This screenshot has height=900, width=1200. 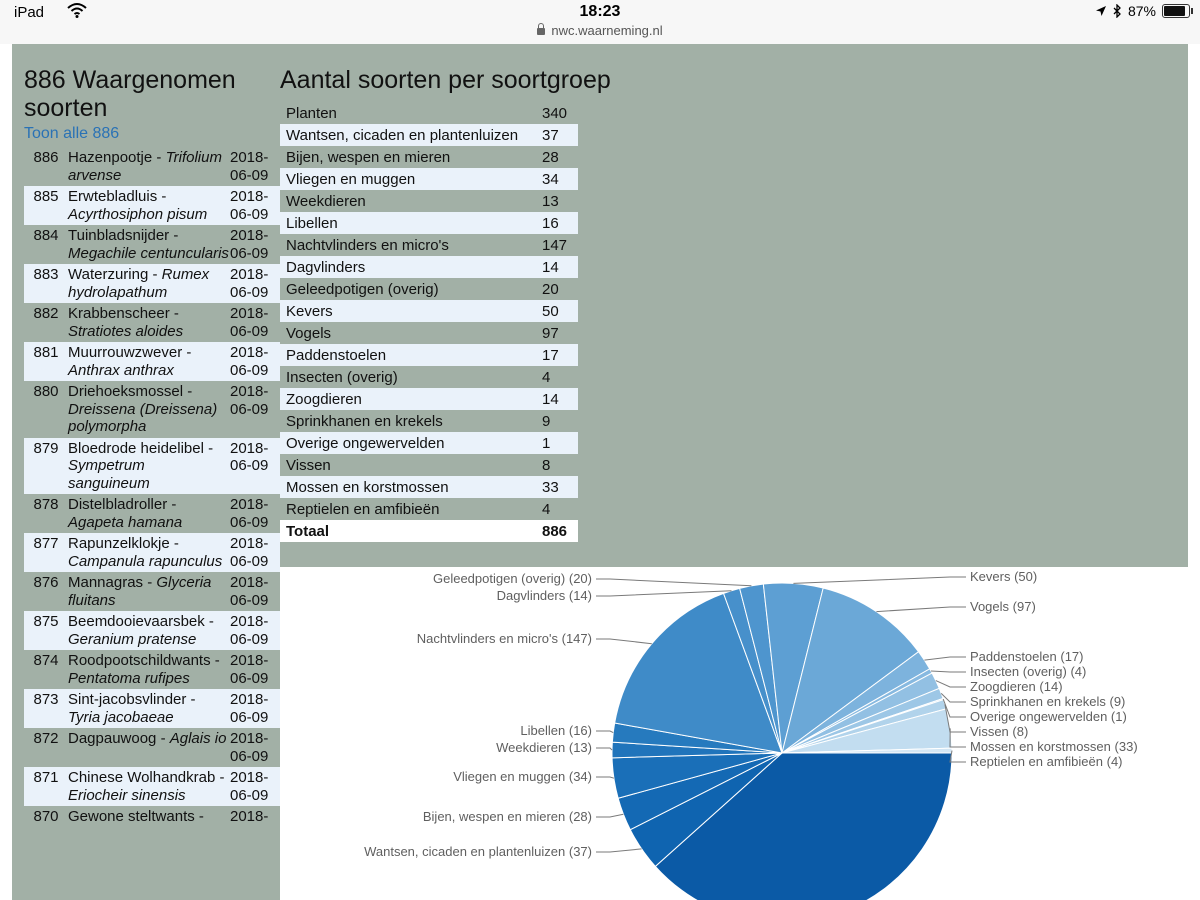 What do you see at coordinates (1016, 686) in the screenshot?
I see `pie-slice-label: Zoogdieren (14)` at bounding box center [1016, 686].